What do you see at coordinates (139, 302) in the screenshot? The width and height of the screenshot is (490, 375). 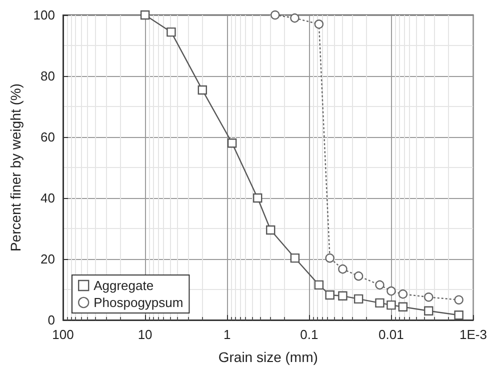 I see `legend-label: Phospogypsum` at bounding box center [139, 302].